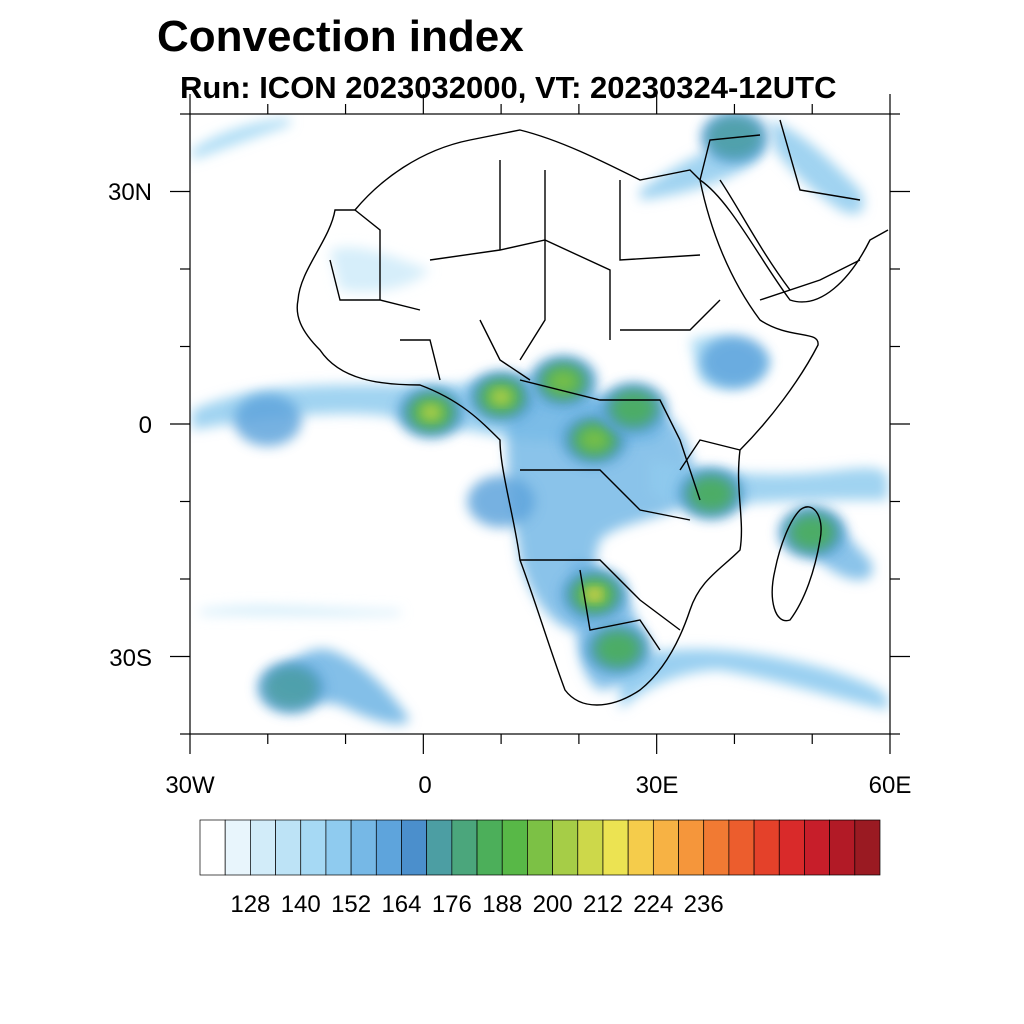 Image resolution: width=1024 pixels, height=1024 pixels. Describe the element at coordinates (351, 904) in the screenshot. I see `colorbar-tick-label: 152` at that location.